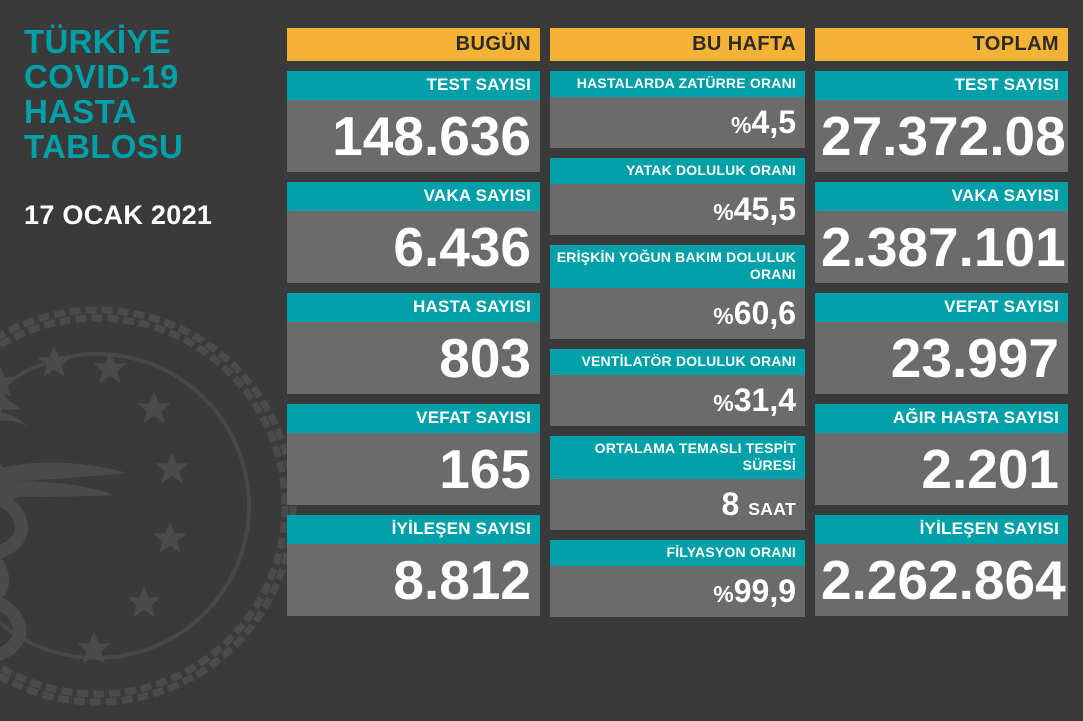 The image size is (1083, 721). What do you see at coordinates (97, 41) in the screenshot?
I see `page-title-line-1: TÜRKİYE` at bounding box center [97, 41].